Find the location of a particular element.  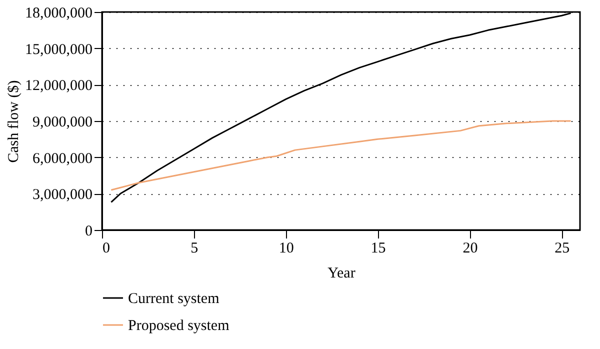

x-tick-label: 25 is located at coordinates (562, 248).